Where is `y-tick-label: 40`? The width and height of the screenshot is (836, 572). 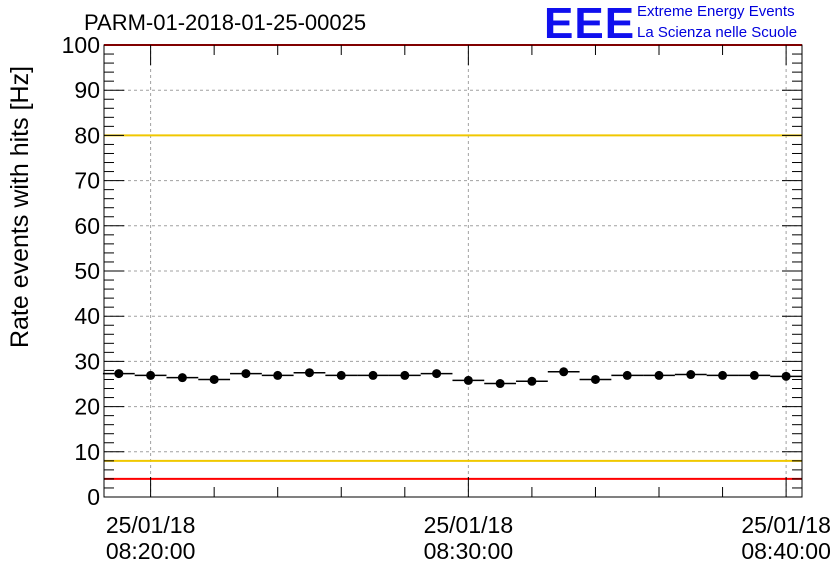
y-tick-label: 40 is located at coordinates (87, 316).